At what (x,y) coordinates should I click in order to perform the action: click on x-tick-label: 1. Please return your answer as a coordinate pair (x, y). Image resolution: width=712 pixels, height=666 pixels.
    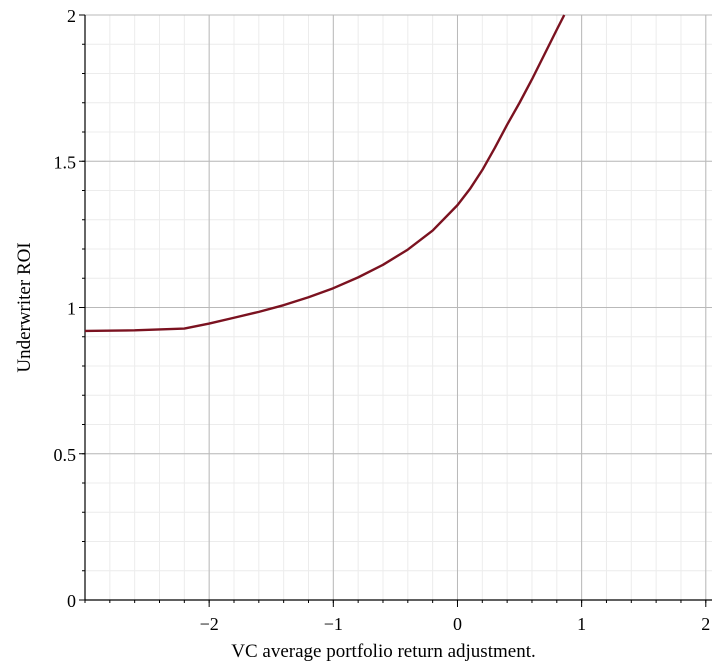
    Looking at the image, I should click on (581, 624).